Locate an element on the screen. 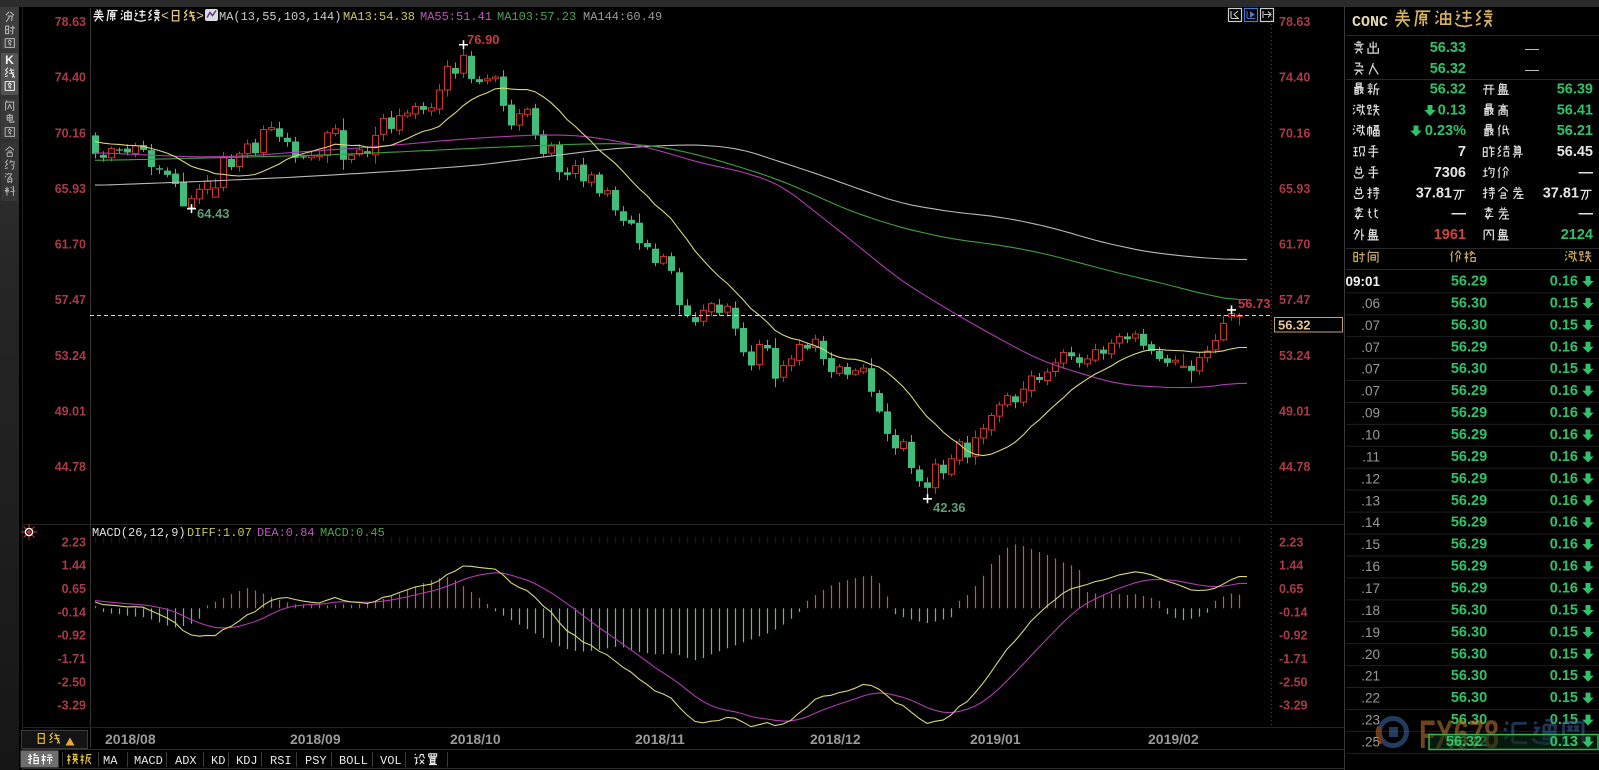  svg-text: 0.23% is located at coordinates (1445, 131).